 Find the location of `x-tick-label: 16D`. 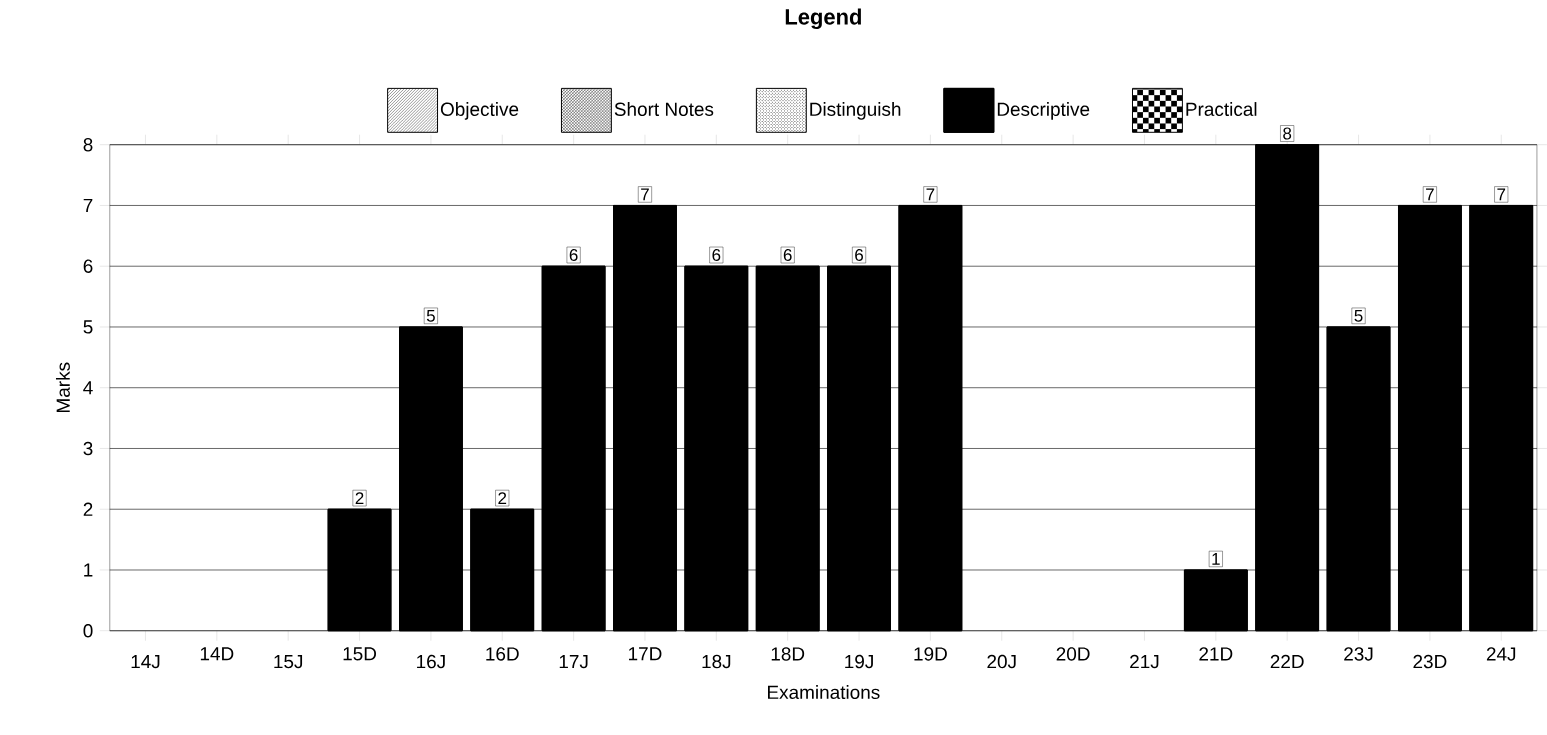

x-tick-label: 16D is located at coordinates (502, 654).